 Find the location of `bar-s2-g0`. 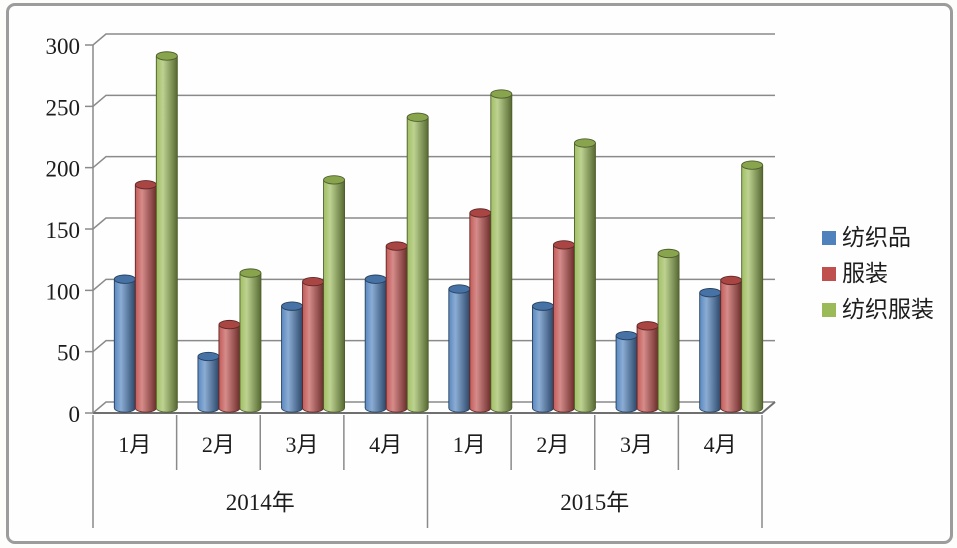

bar-s2-g0 is located at coordinates (166, 232).